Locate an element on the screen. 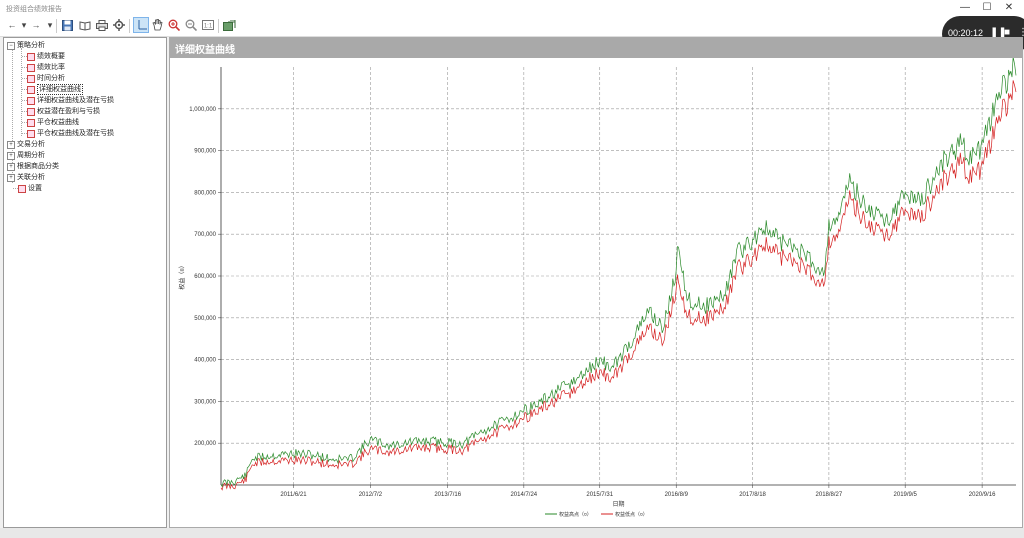 The image size is (1024, 538). tree-node-label: 关联分析 is located at coordinates (31, 177).